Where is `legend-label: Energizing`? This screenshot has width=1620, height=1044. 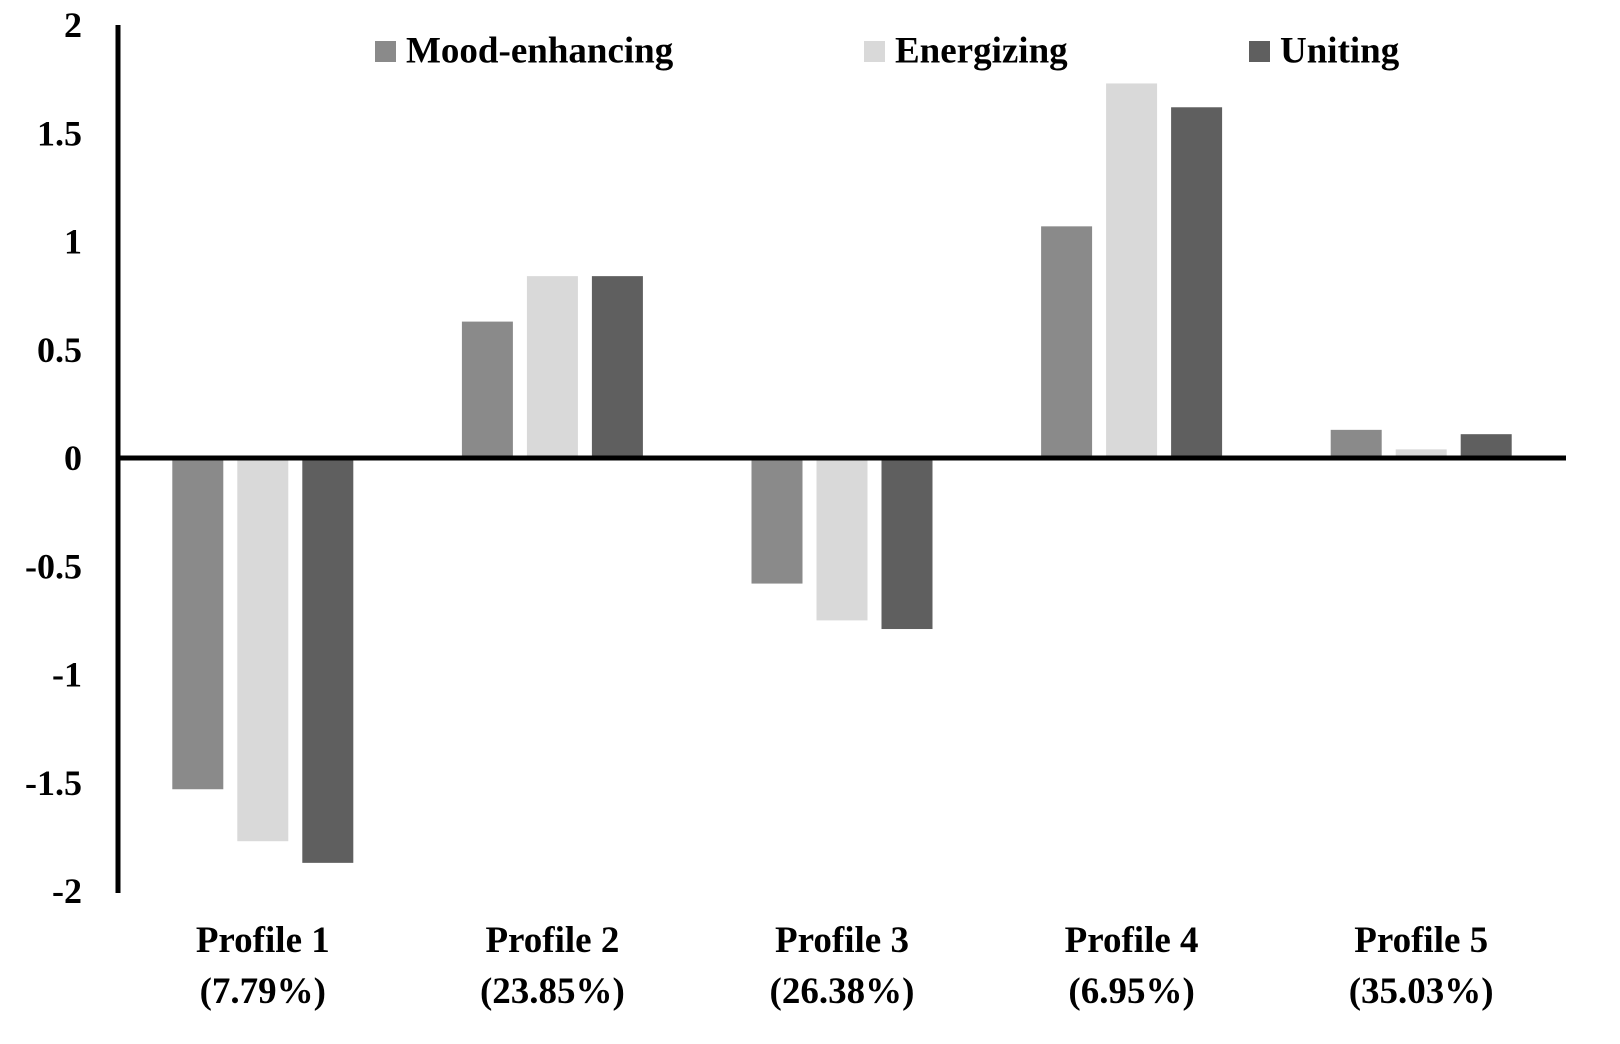 legend-label: Energizing is located at coordinates (981, 51).